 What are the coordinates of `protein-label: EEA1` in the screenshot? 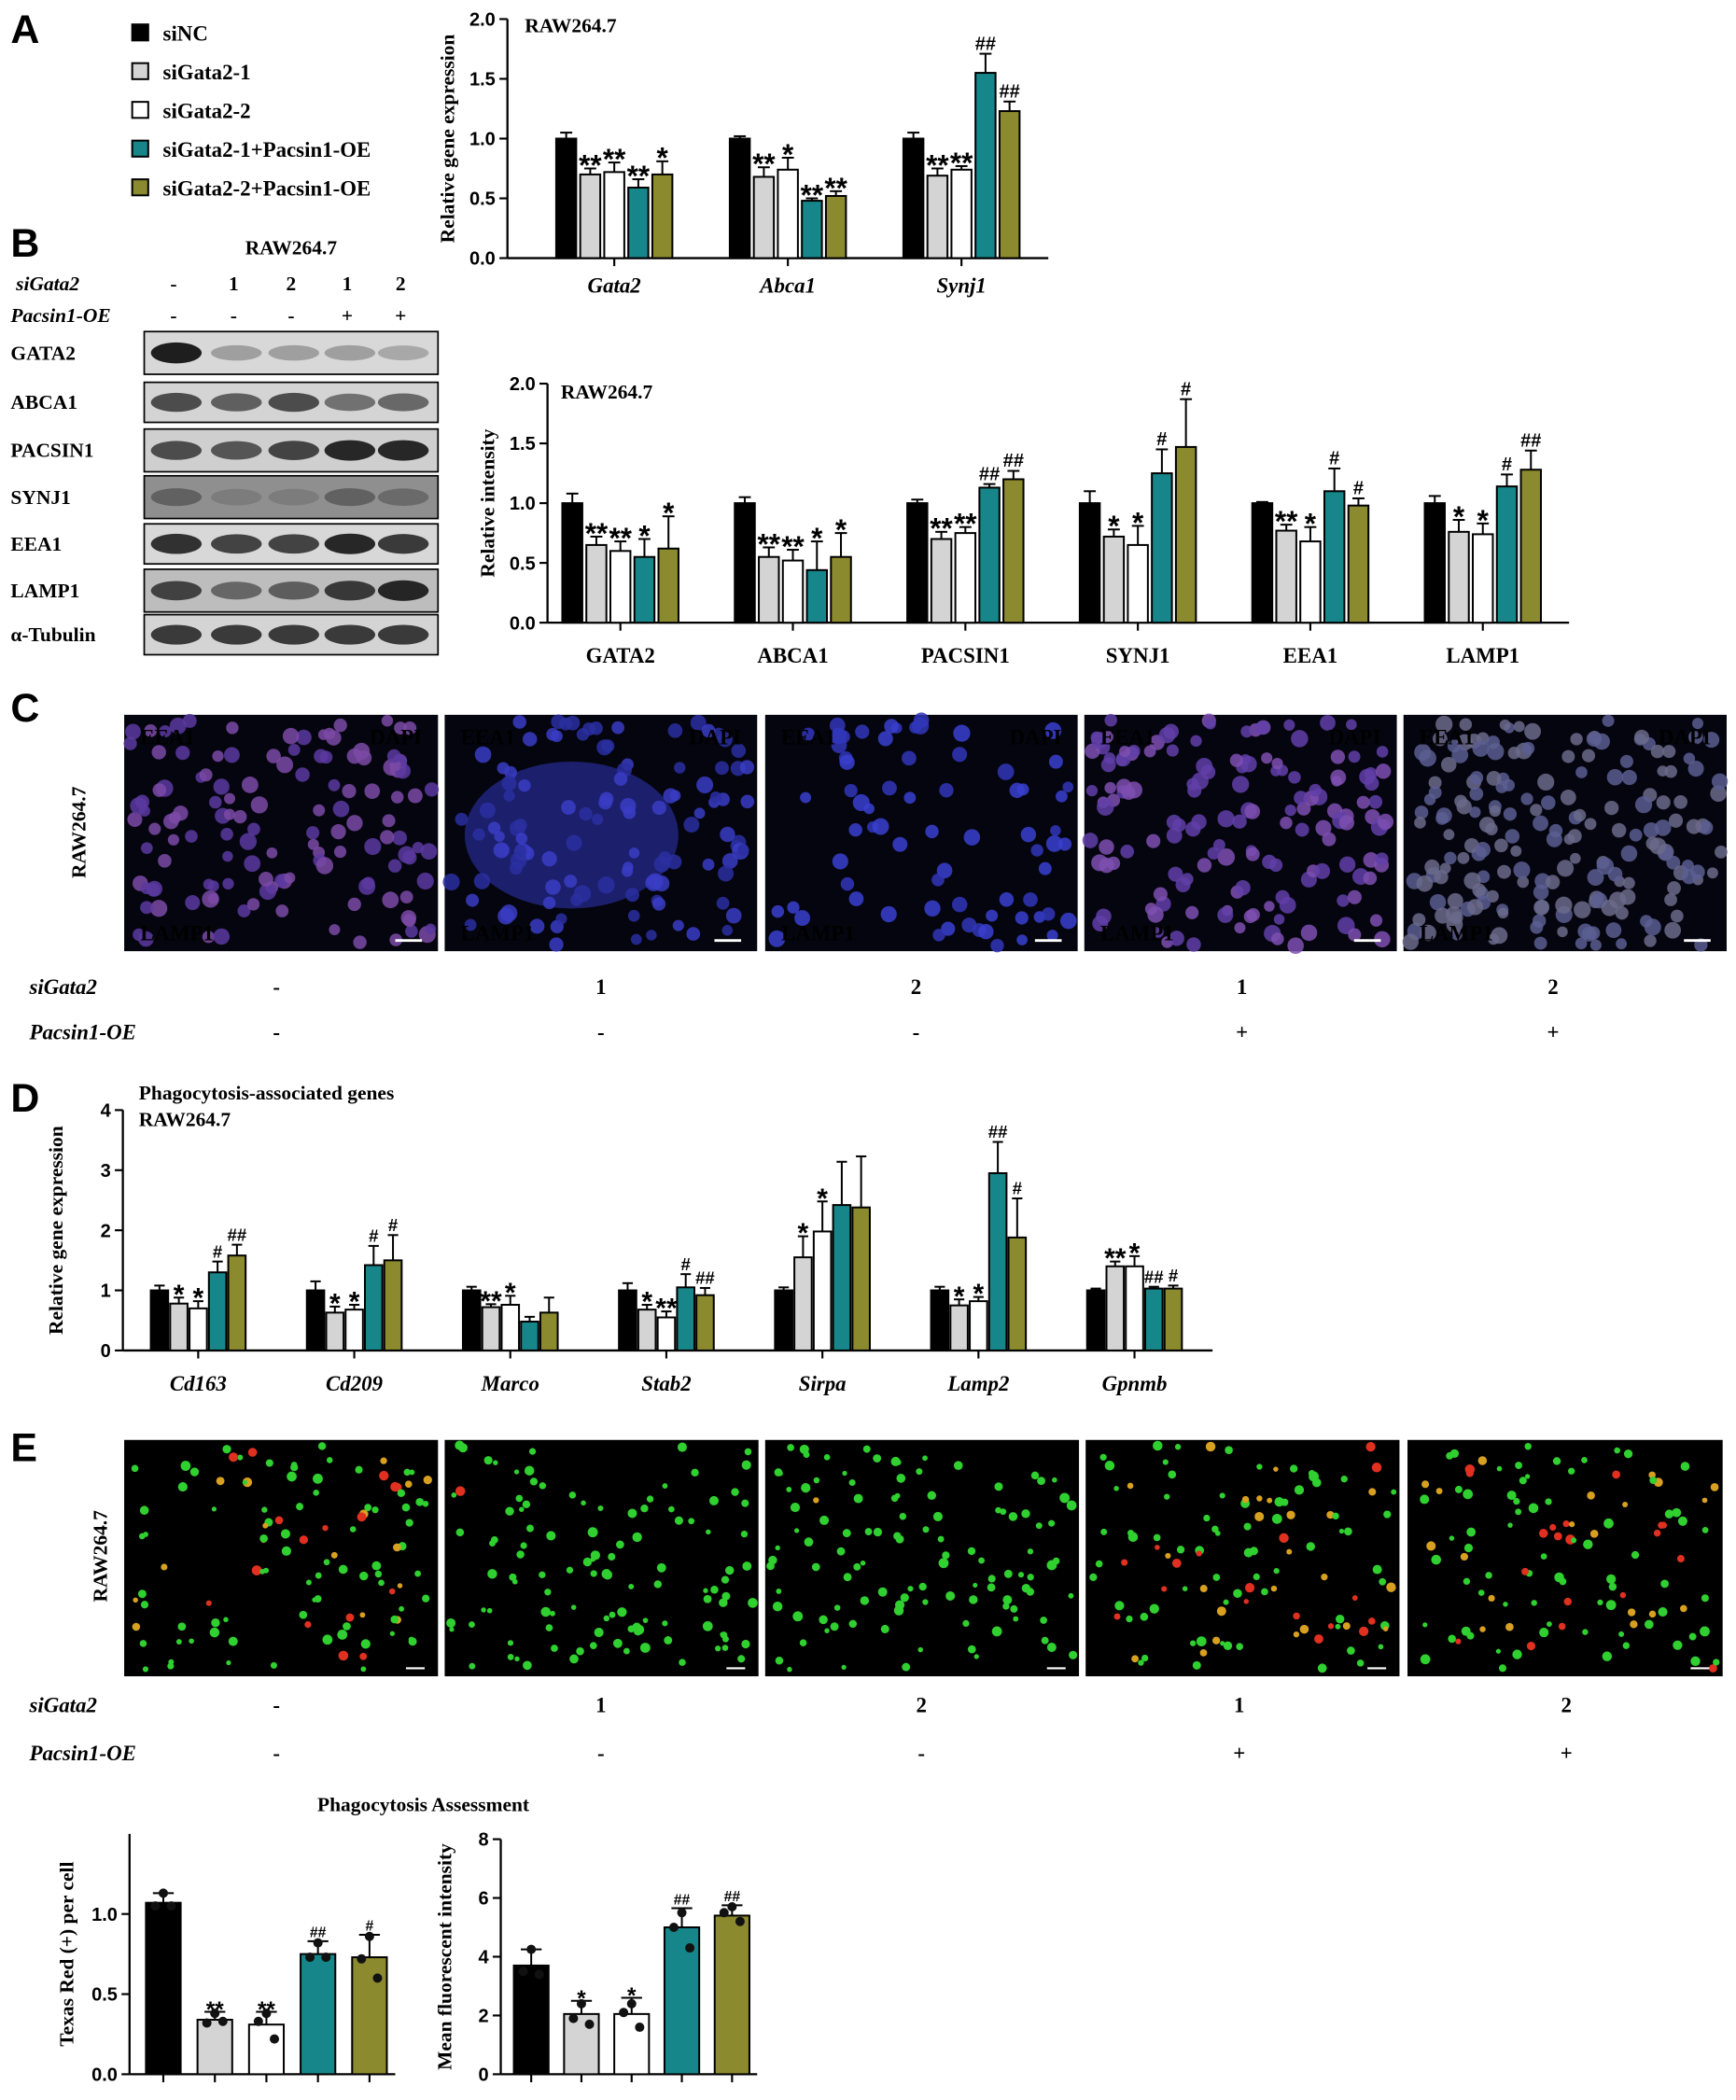 It's located at (36, 544).